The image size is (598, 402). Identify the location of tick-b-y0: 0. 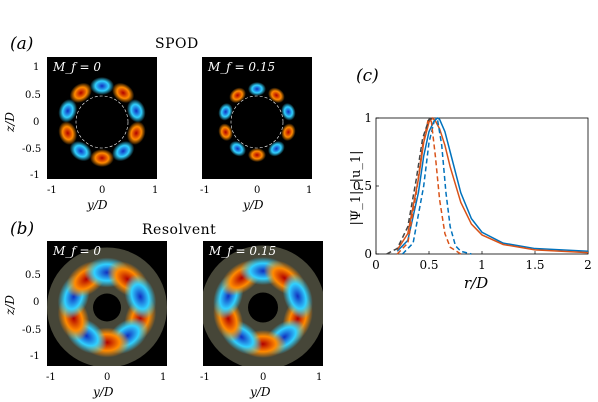
(36, 302).